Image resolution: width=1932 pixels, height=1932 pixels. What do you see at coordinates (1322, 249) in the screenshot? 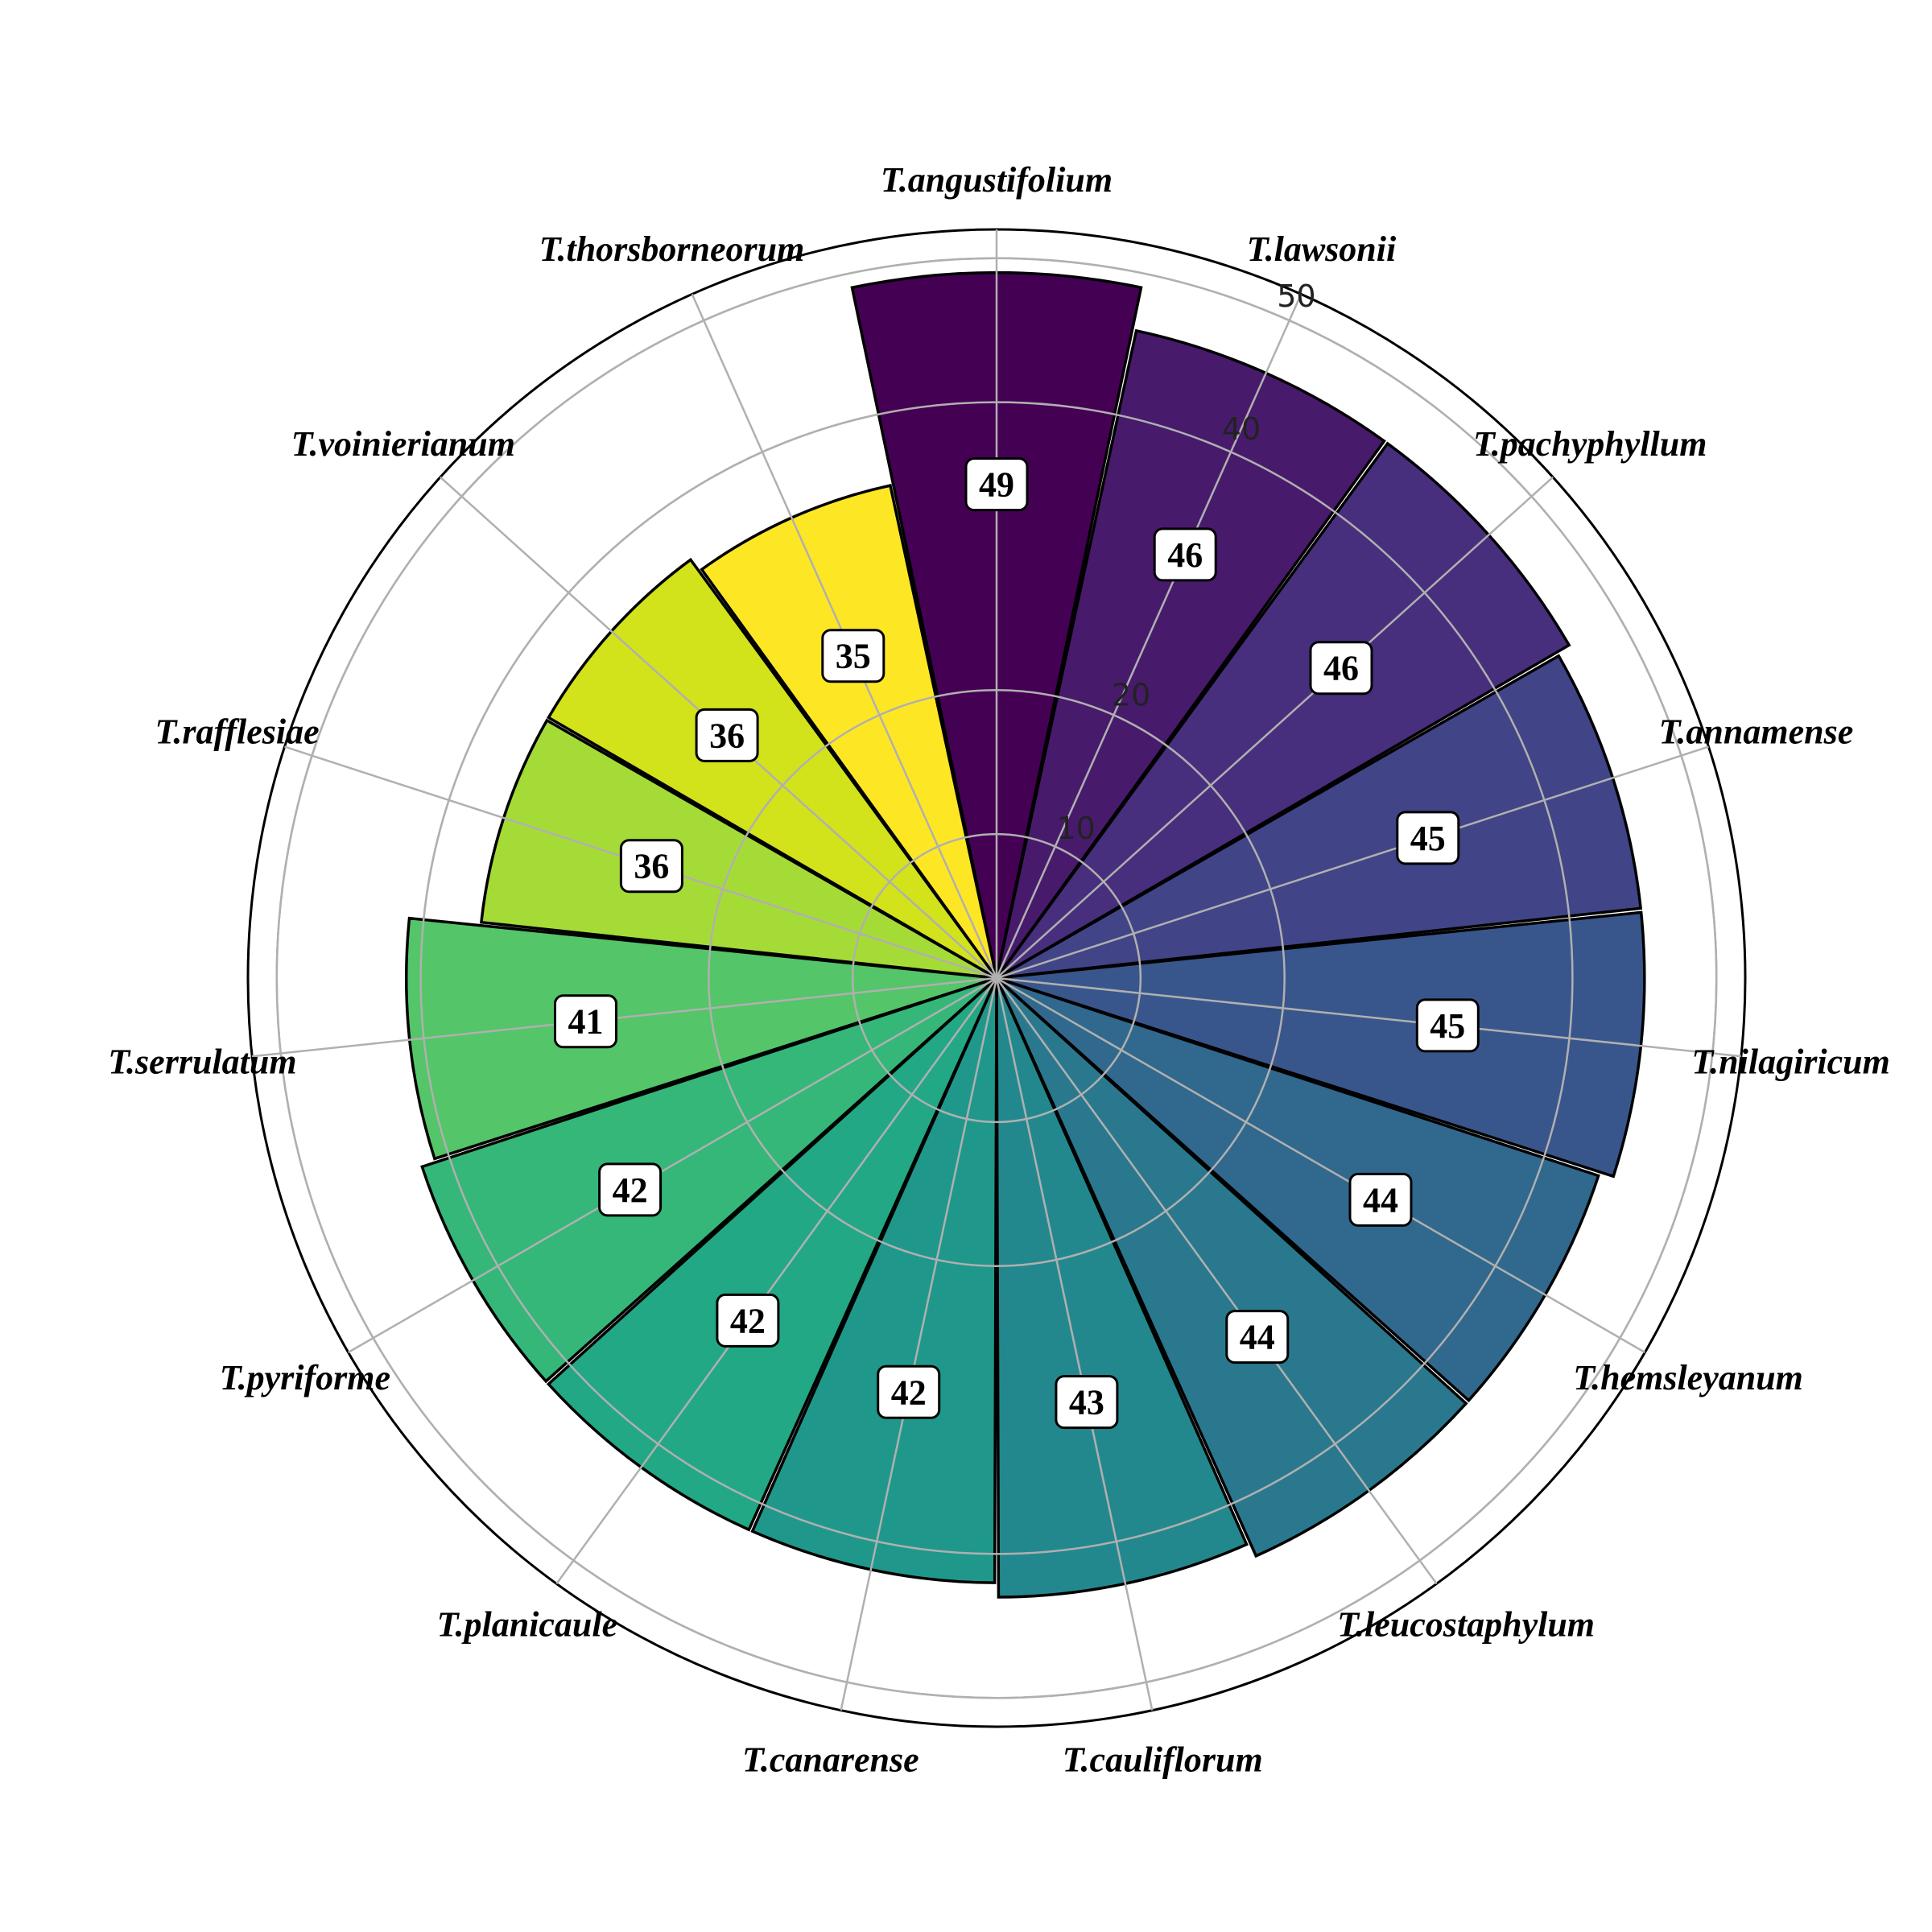
I see `category-label: T.lawsonii` at bounding box center [1322, 249].